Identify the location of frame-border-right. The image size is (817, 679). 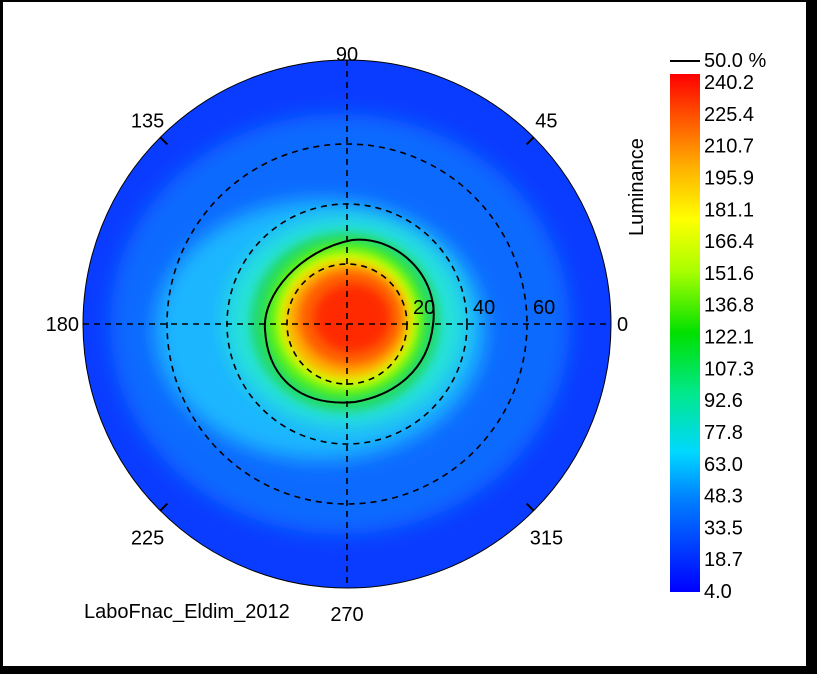
(811, 337).